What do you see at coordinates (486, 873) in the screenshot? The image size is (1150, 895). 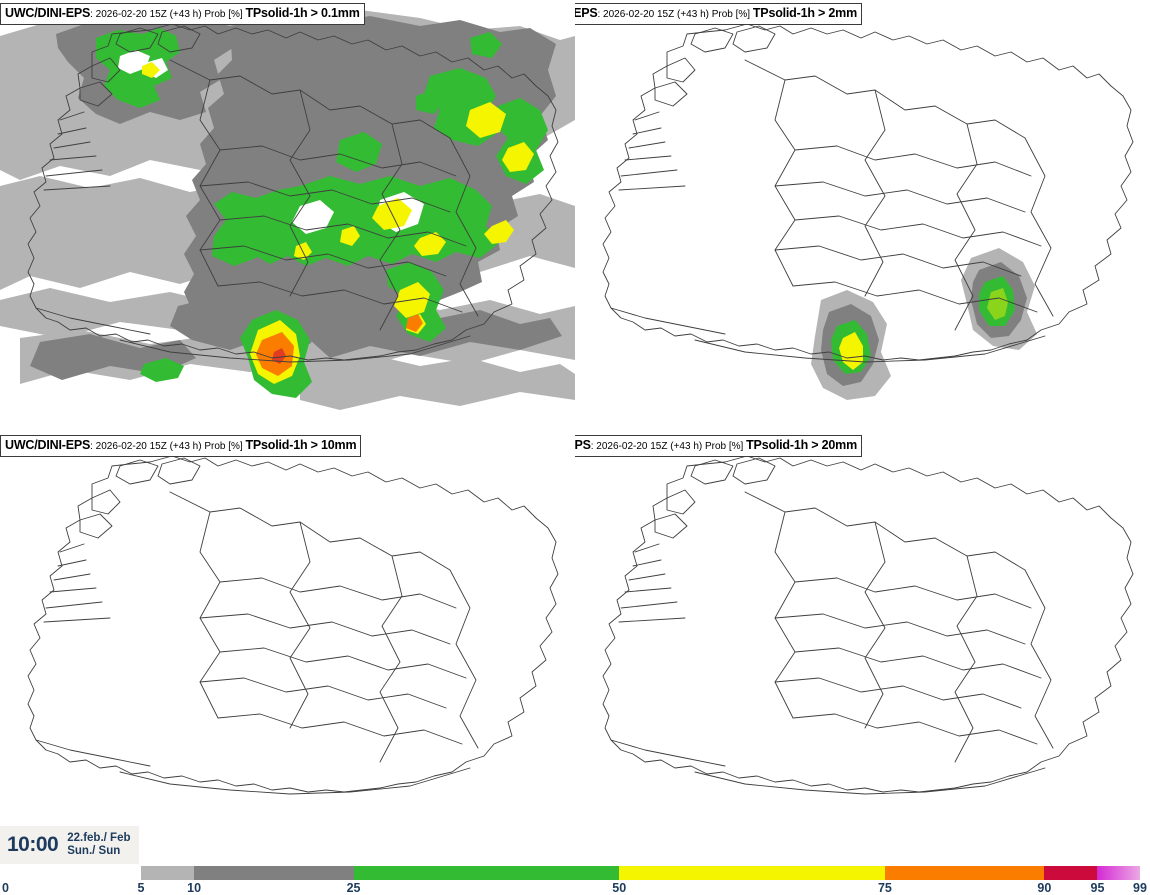 I see `colorbar-segment-green` at bounding box center [486, 873].